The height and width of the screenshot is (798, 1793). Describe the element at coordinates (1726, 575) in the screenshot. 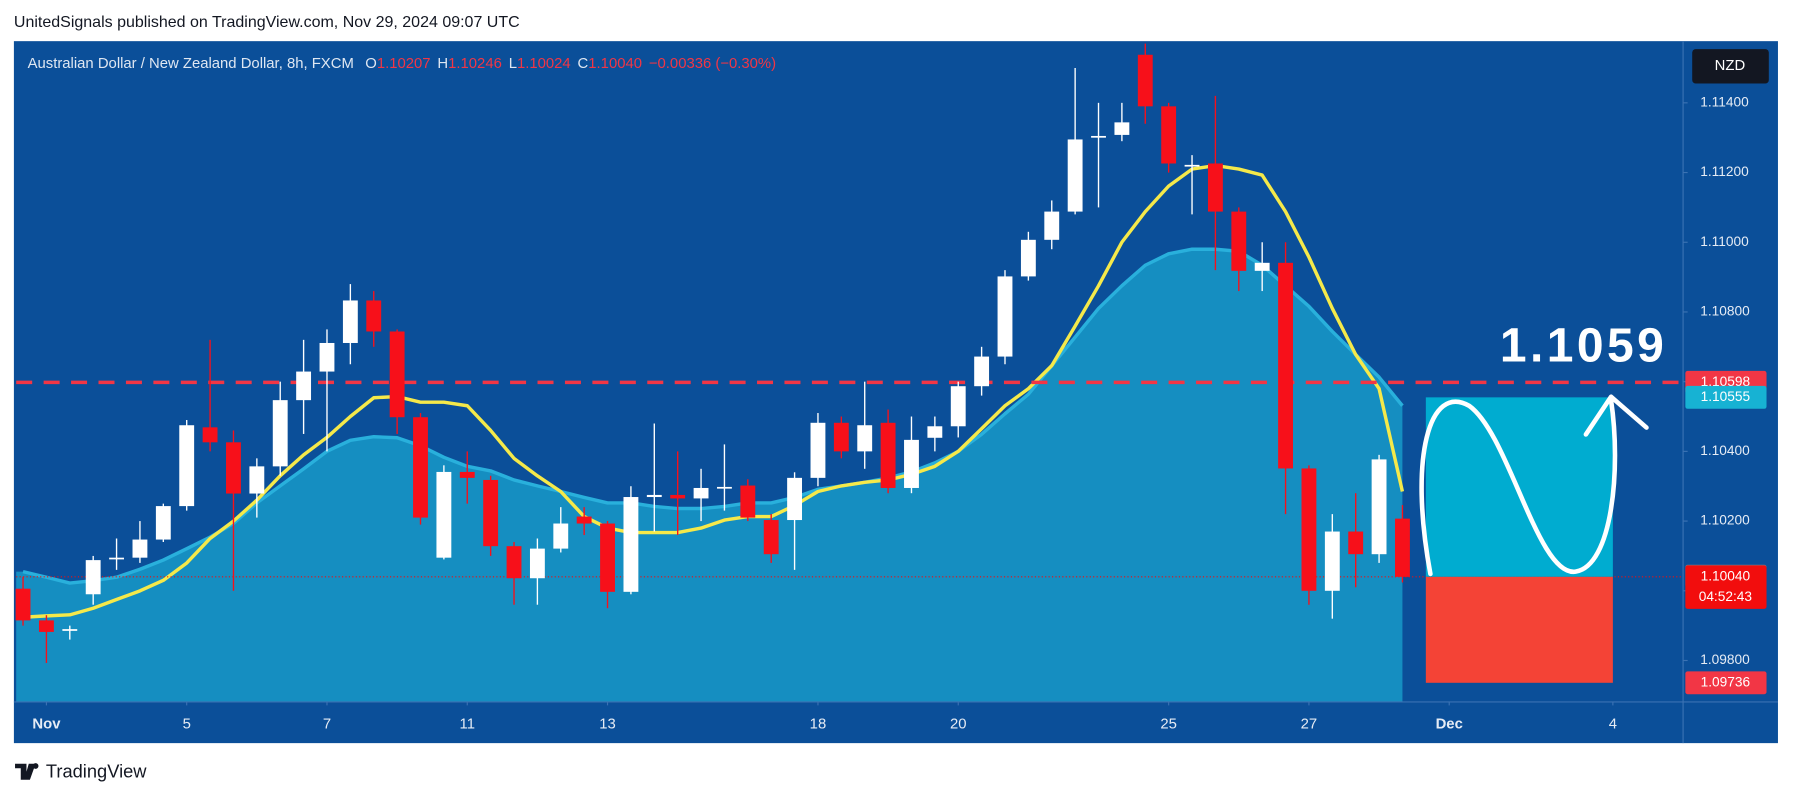

I see `price-tag-label: 1.10040` at that location.